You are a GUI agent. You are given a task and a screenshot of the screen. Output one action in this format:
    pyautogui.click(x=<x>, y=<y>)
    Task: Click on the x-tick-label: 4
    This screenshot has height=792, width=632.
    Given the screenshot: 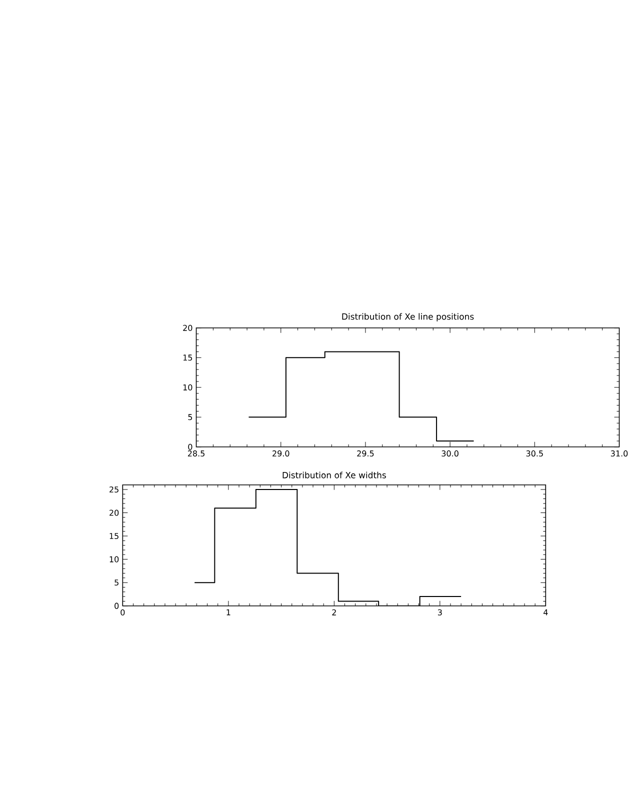 What is the action you would take?
    pyautogui.click(x=546, y=612)
    